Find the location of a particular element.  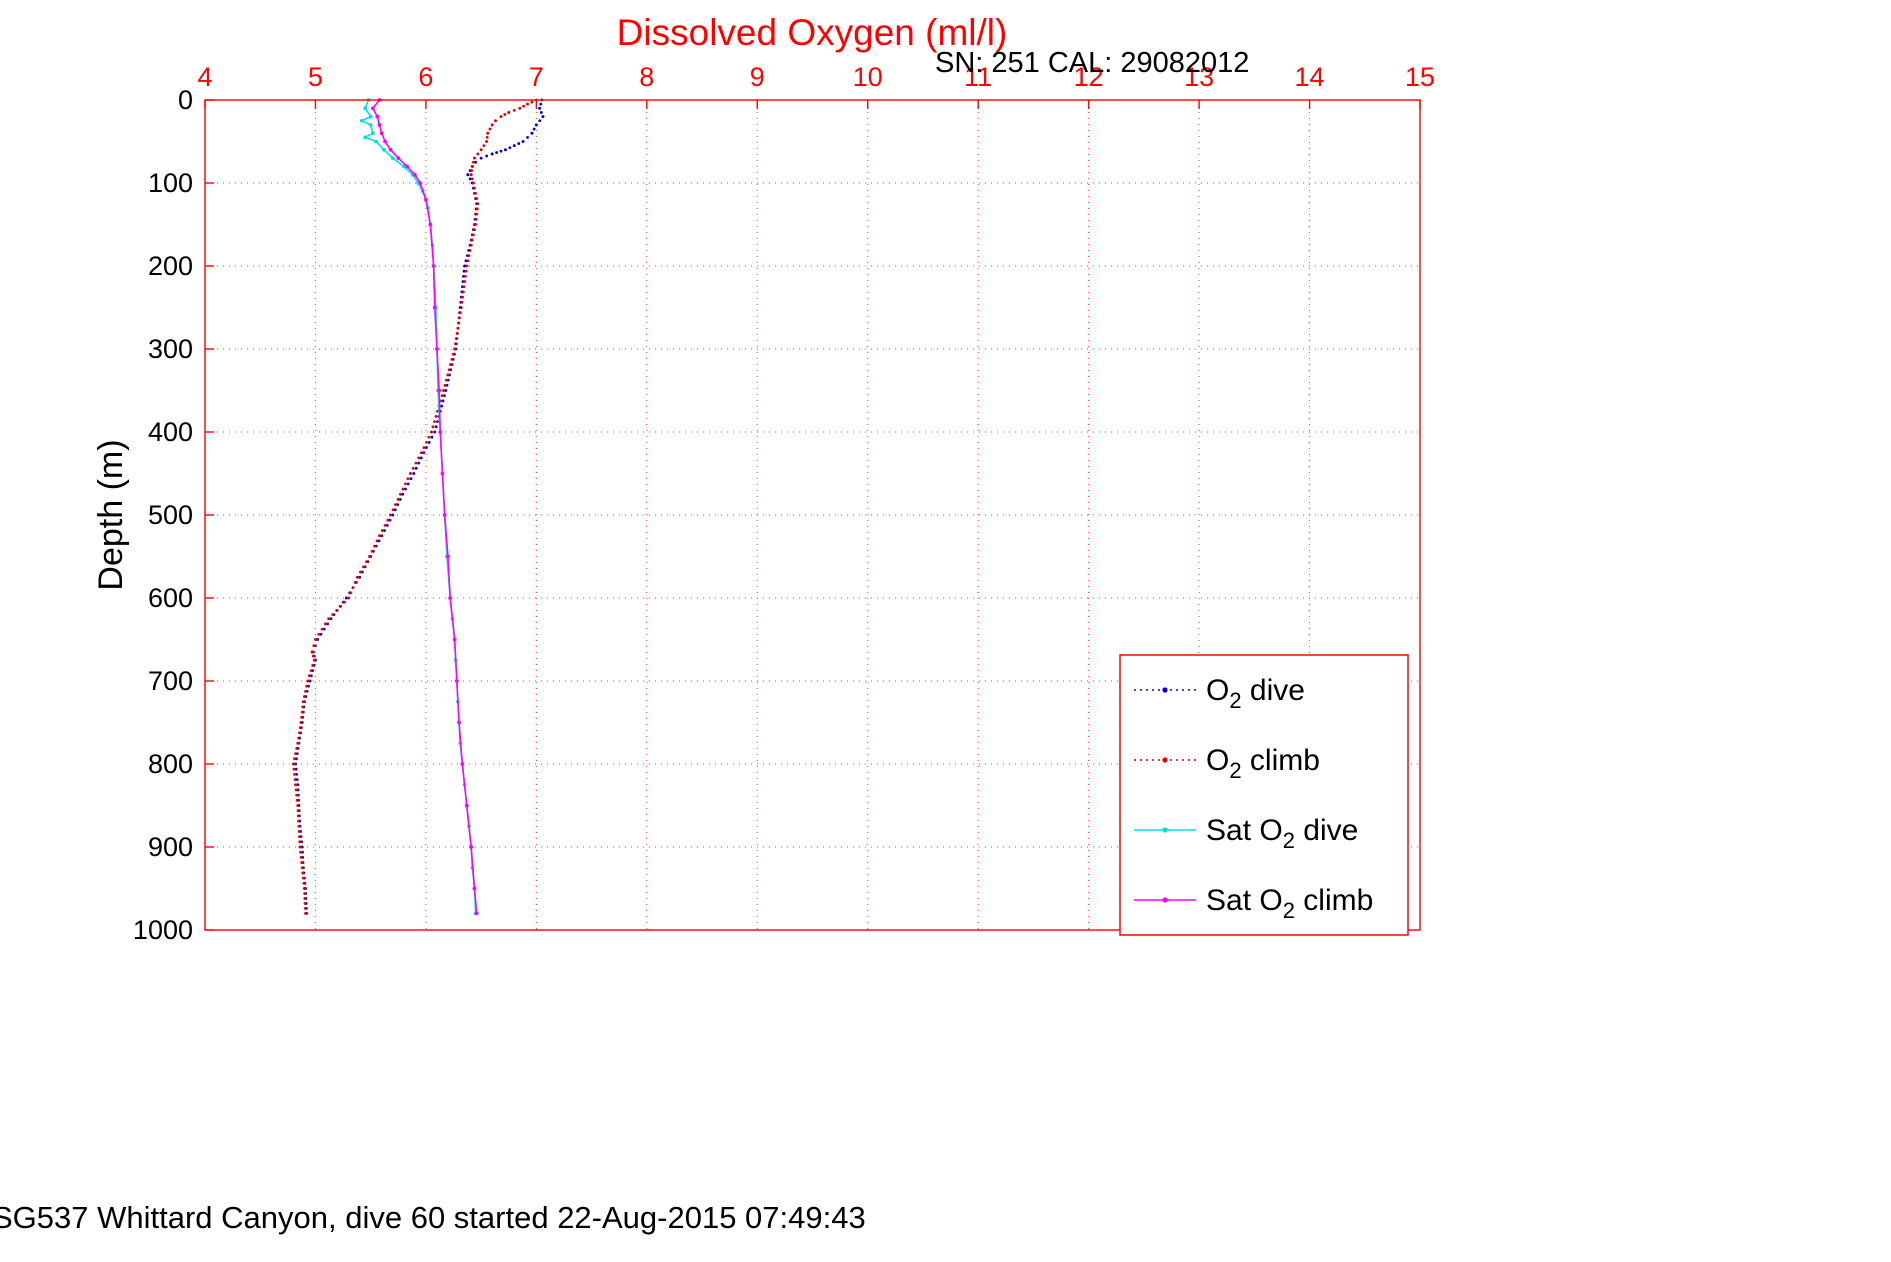

legend-marker is located at coordinates (1165, 760).